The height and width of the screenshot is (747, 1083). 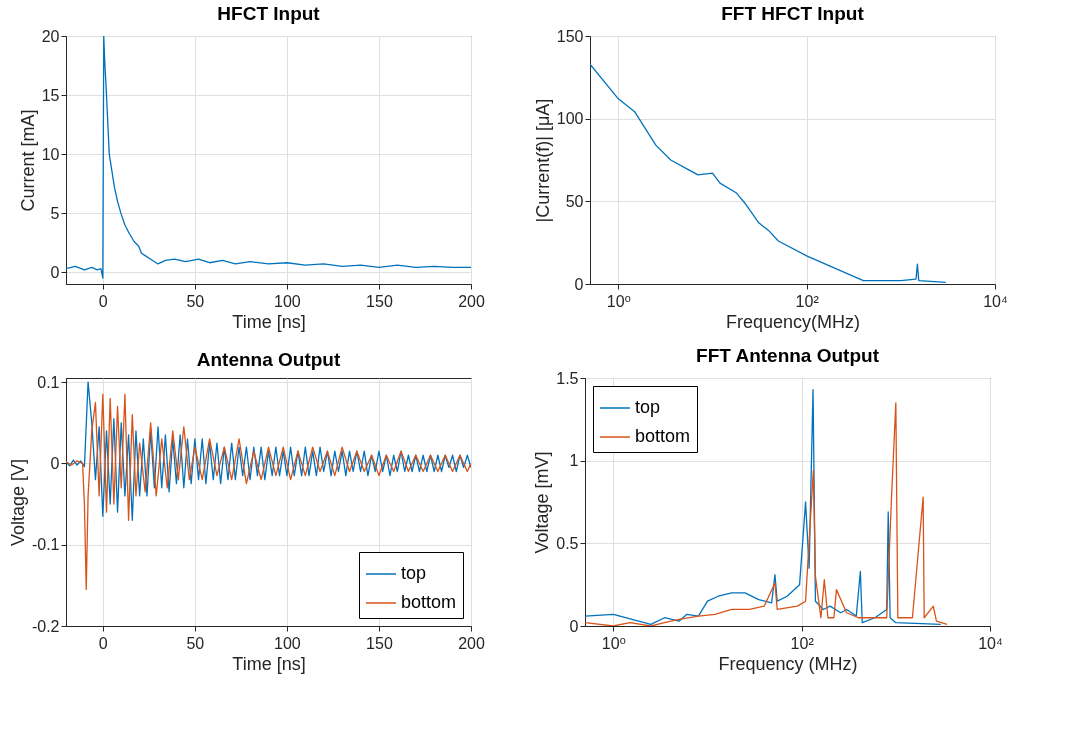 I want to click on y-tick-label: 10, so click(x=50, y=154).